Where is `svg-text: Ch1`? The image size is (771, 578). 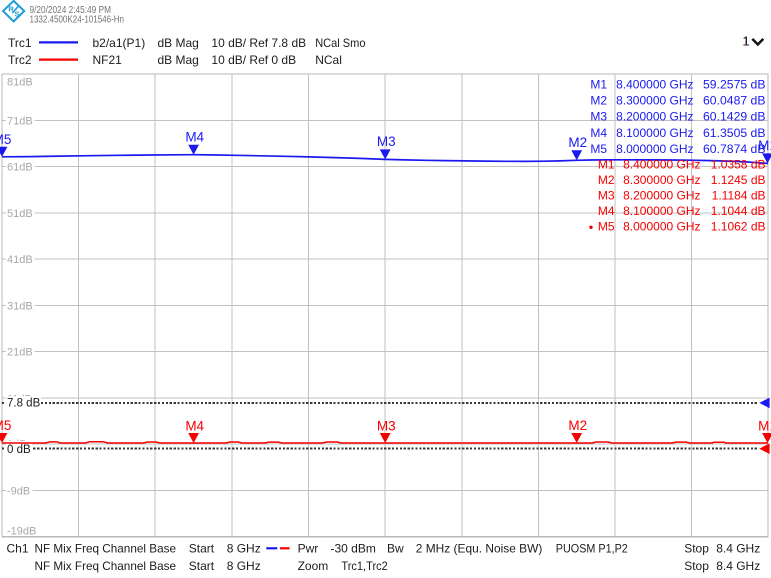 svg-text: Ch1 is located at coordinates (18, 549).